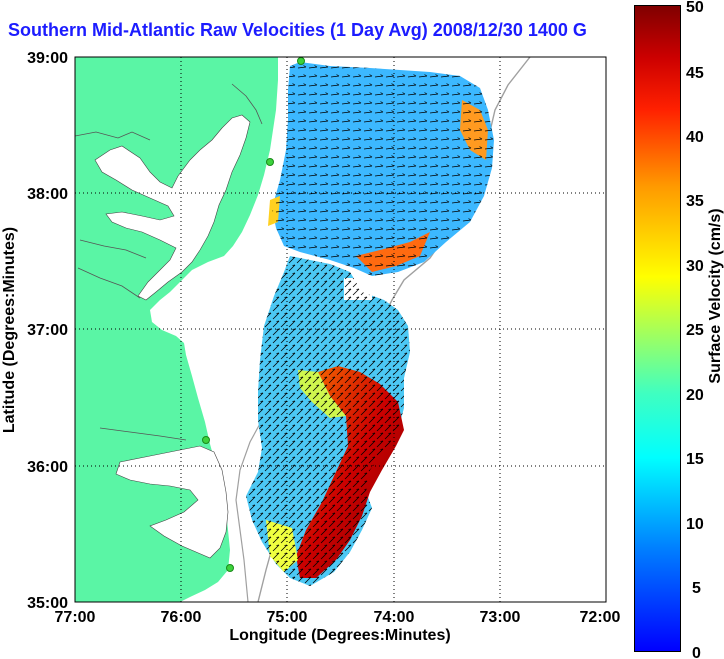 The height and width of the screenshot is (659, 724). What do you see at coordinates (657, 328) in the screenshot?
I see `colorbar` at bounding box center [657, 328].